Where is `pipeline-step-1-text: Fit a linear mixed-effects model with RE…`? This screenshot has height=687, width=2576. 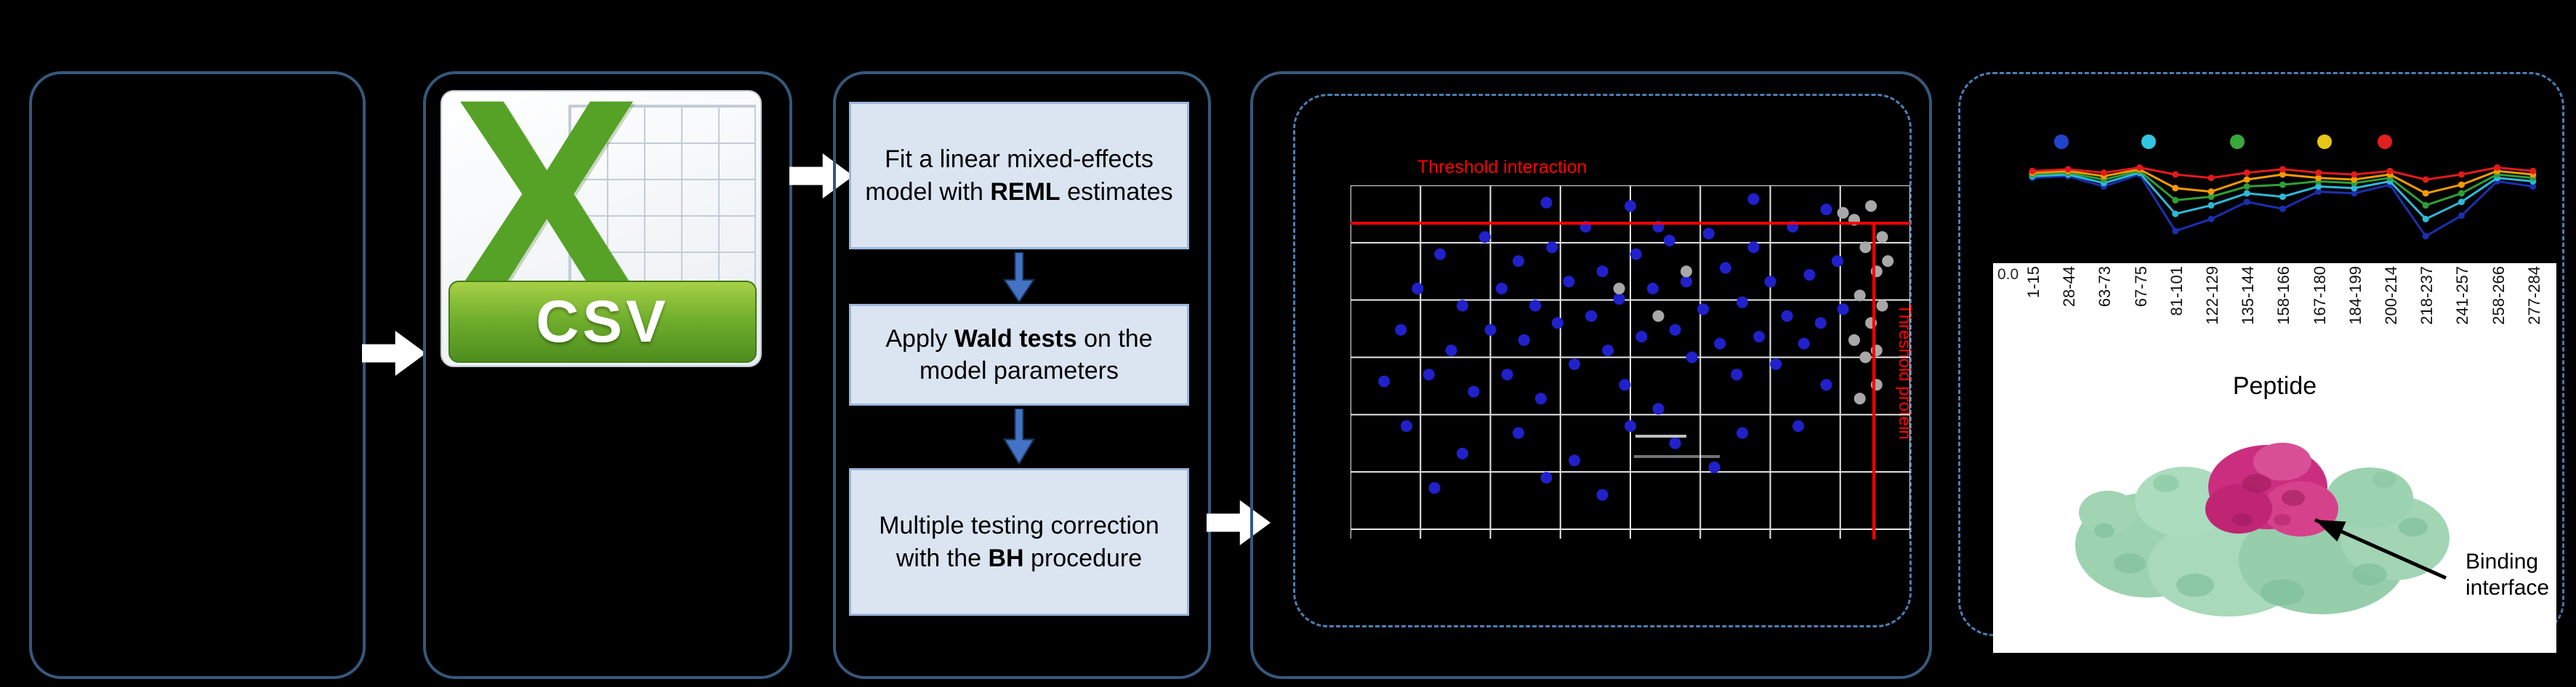 pipeline-step-1-text: Fit a linear mixed-effects model with RE… is located at coordinates (1019, 175).